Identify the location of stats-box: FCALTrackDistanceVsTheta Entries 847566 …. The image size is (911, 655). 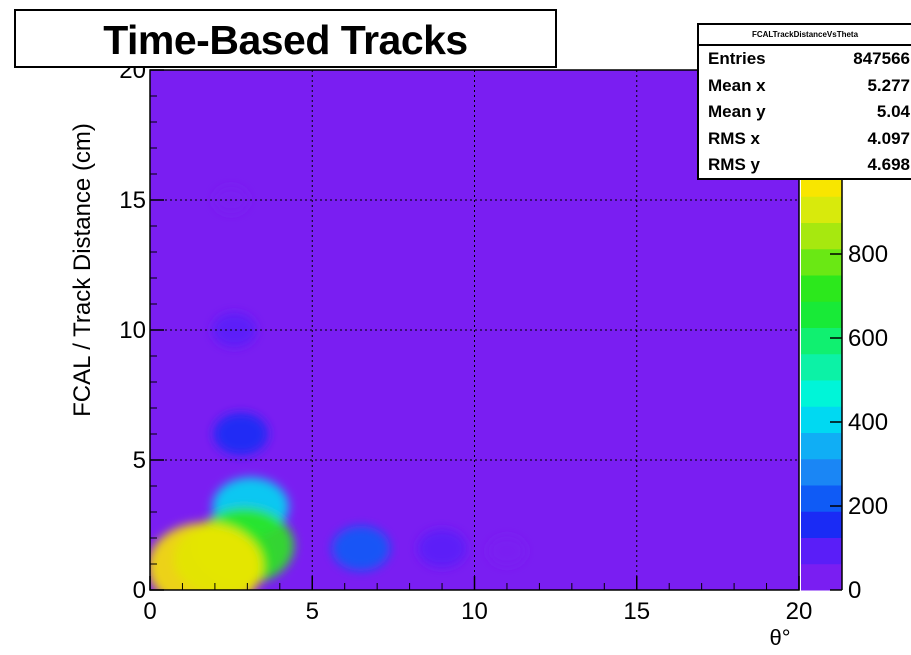
(804, 101).